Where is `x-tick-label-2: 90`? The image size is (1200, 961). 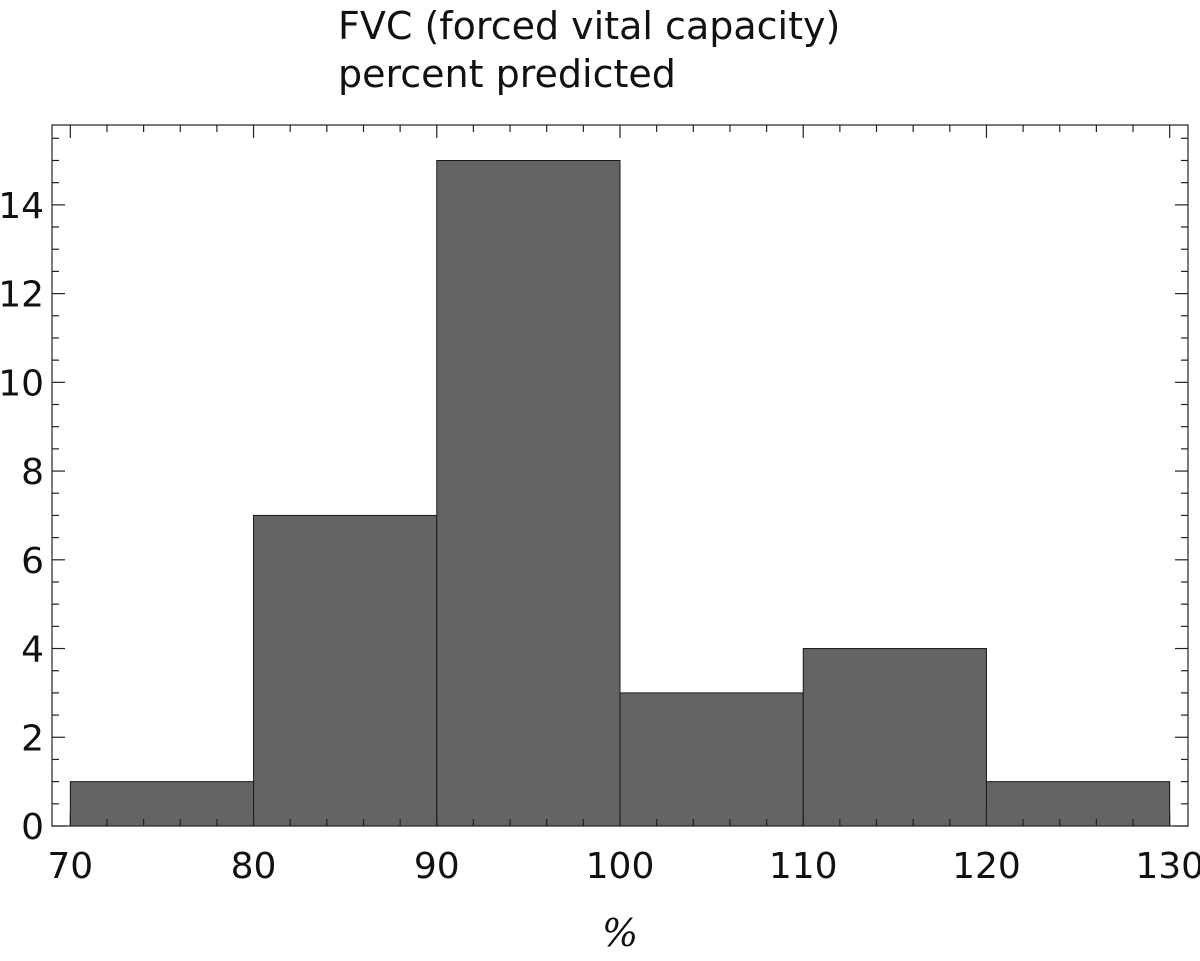
x-tick-label-2: 90 is located at coordinates (437, 866).